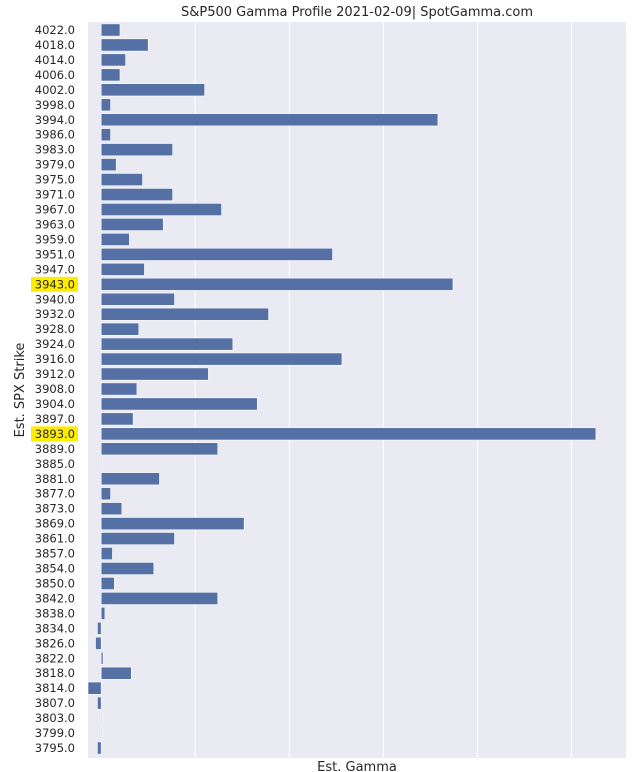 The width and height of the screenshot is (632, 772). What do you see at coordinates (55, 60) in the screenshot?
I see `y-tick-label: 4014.0` at bounding box center [55, 60].